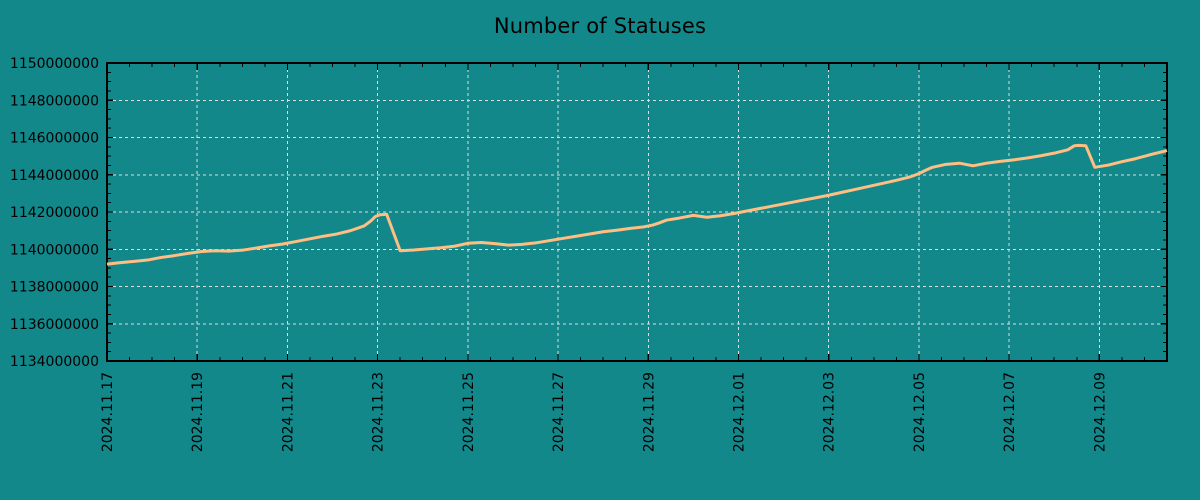  What do you see at coordinates (54, 176) in the screenshot?
I see `y-axis-tick-label: 1144000000` at bounding box center [54, 176].